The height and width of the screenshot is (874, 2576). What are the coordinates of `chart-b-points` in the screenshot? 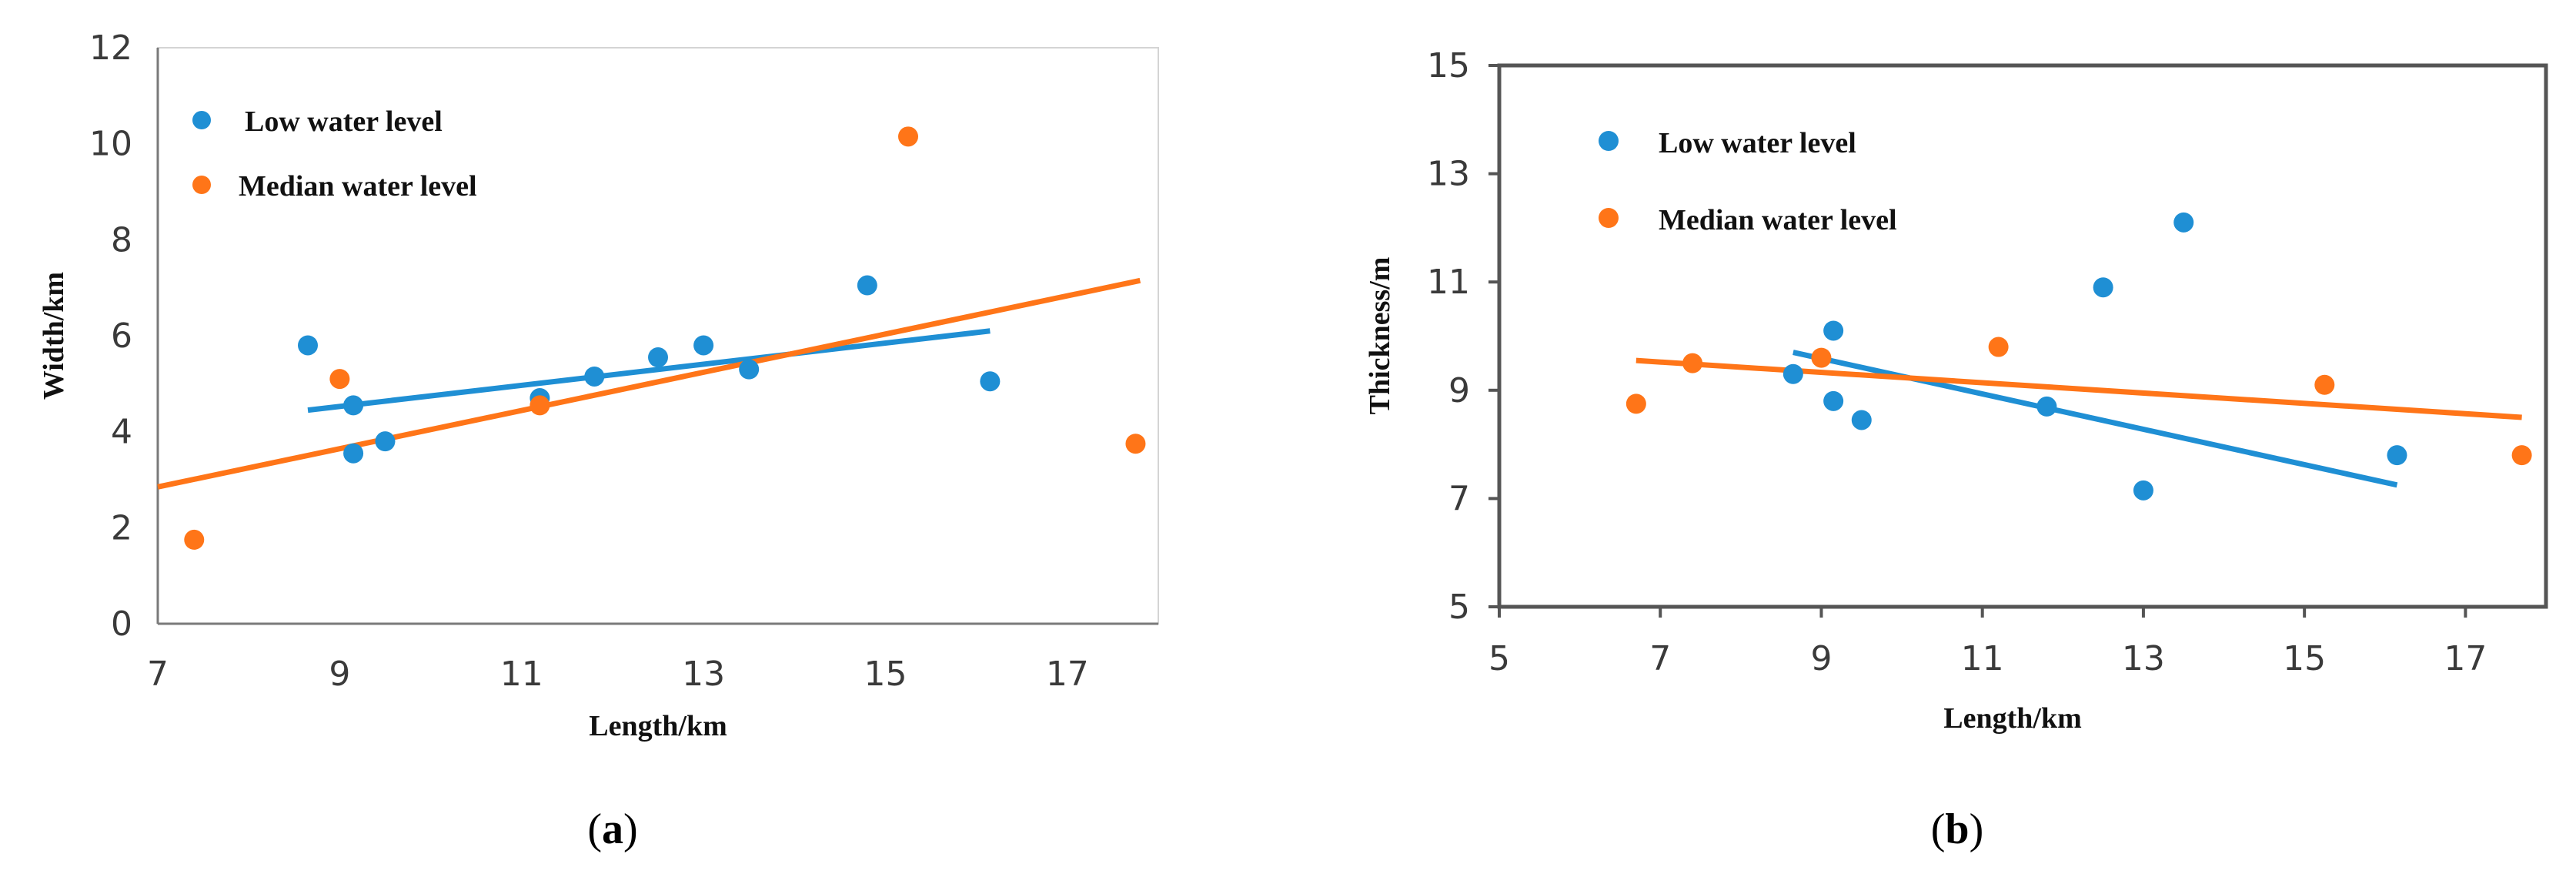 It's located at (2078, 356).